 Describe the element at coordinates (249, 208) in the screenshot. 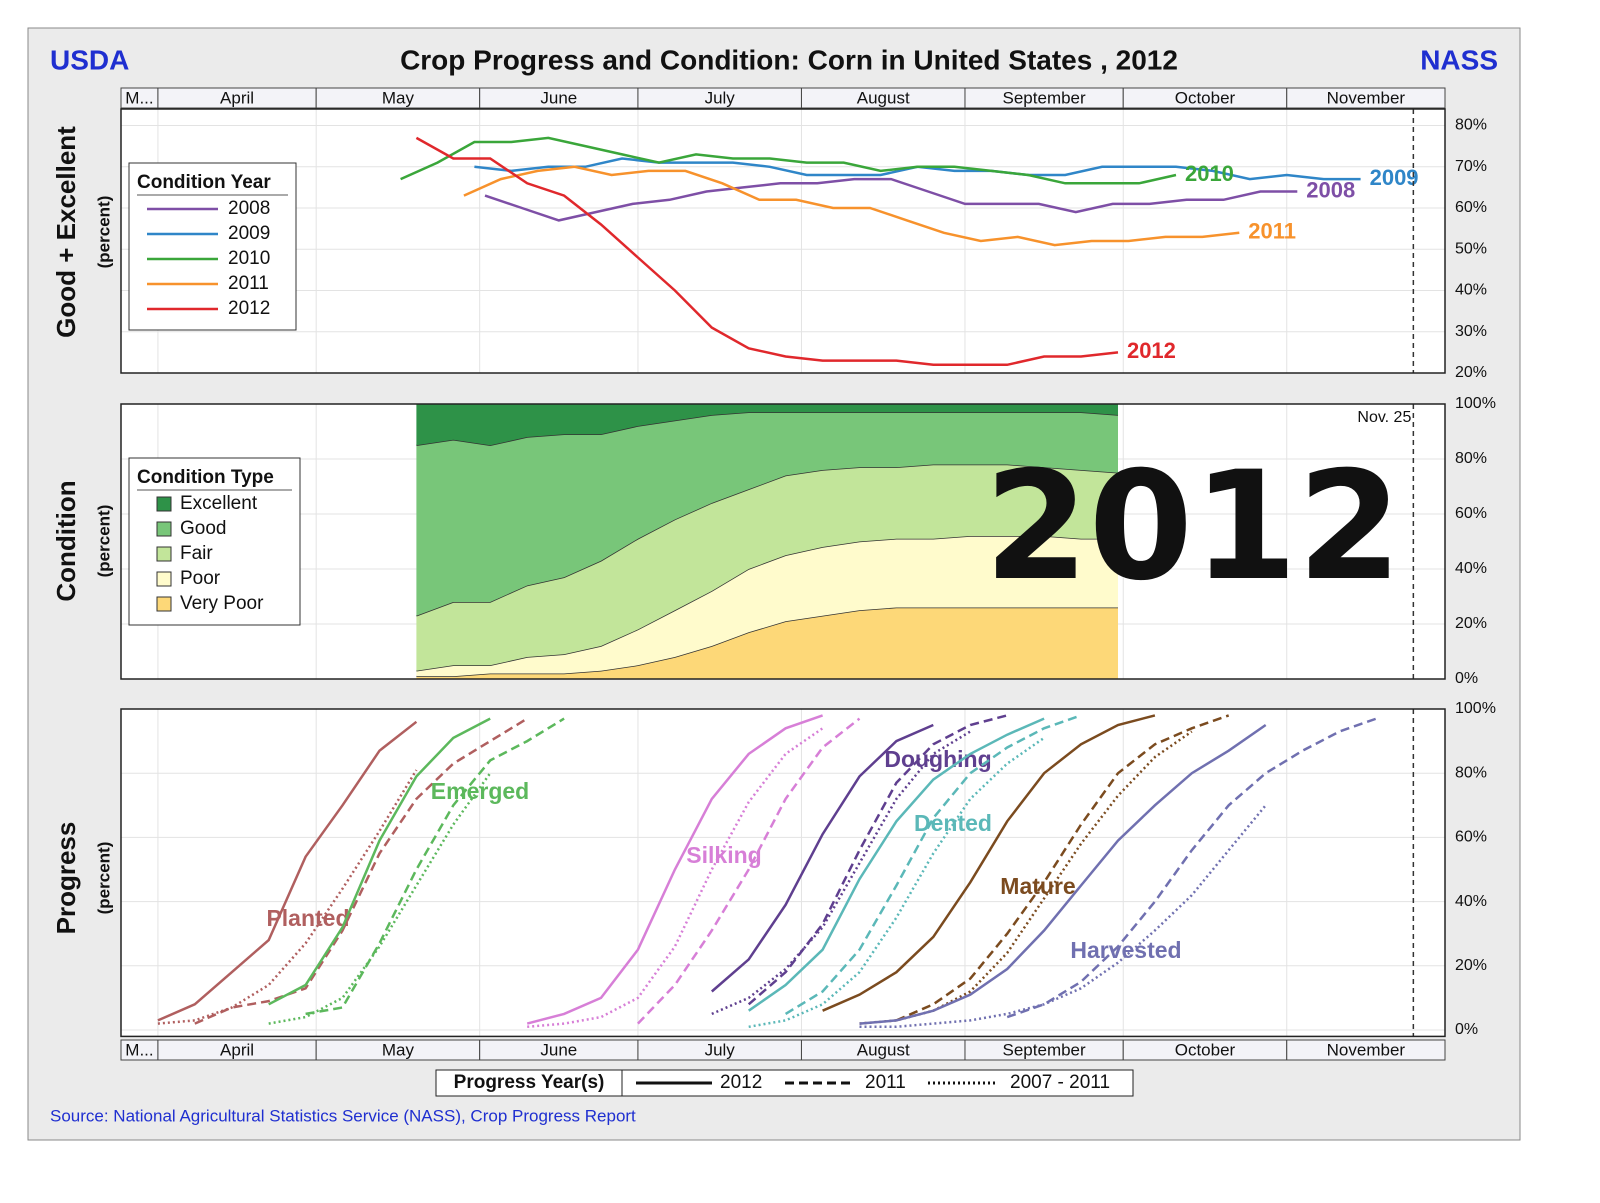

I see `legend-label: 2008` at that location.